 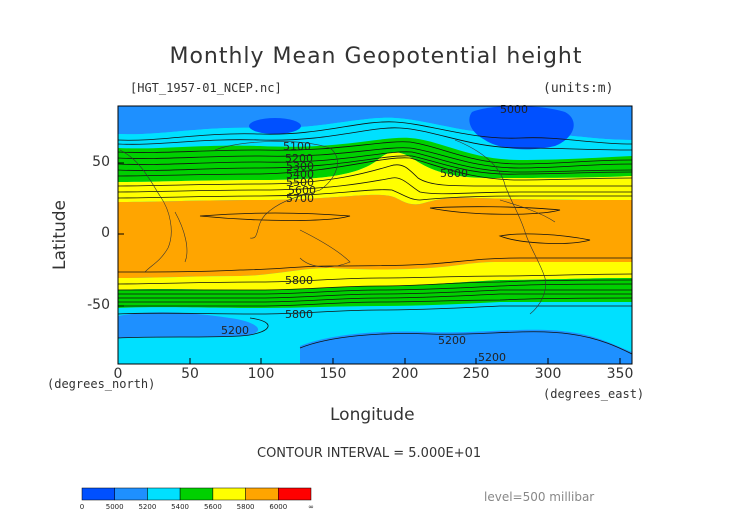 I want to click on colorbar-label: 0, so click(x=82, y=507).